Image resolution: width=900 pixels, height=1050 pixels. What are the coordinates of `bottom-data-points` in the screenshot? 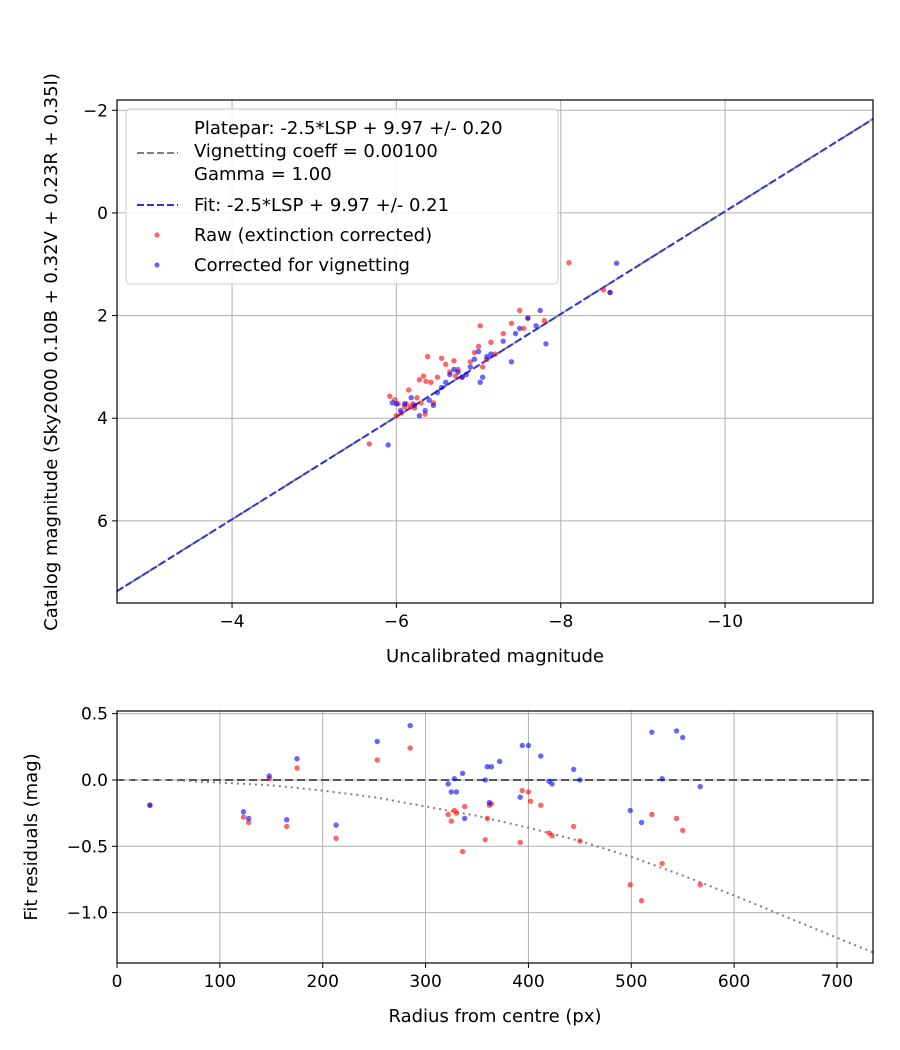 It's located at (425, 813).